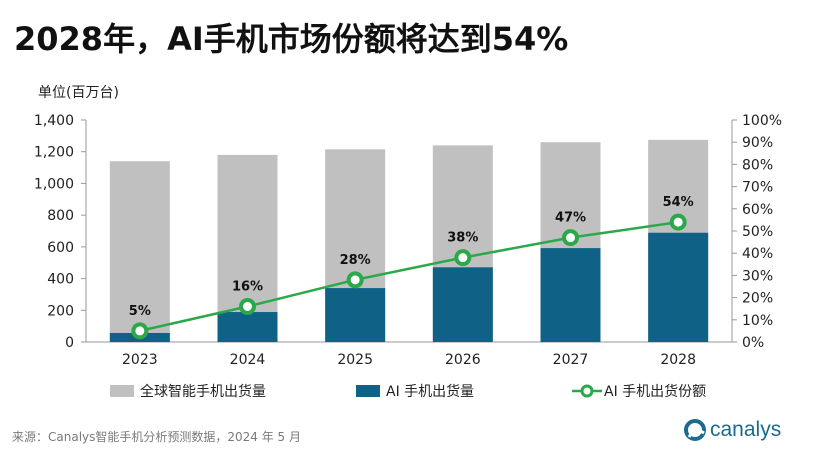 The image size is (820, 461). What do you see at coordinates (430, 392) in the screenshot?
I see `legend-label-ai: AI 手机出货量` at bounding box center [430, 392].